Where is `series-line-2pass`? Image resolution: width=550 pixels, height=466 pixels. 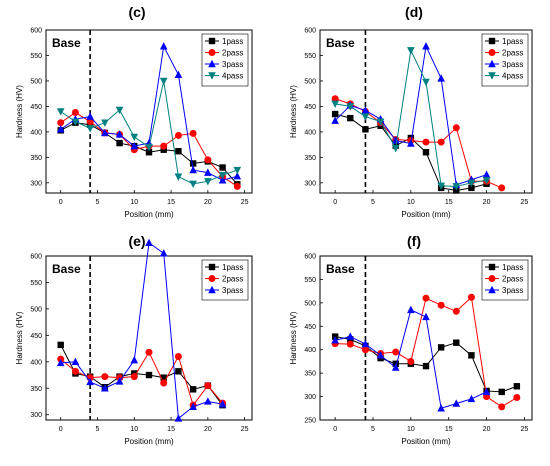 series-line-2pass is located at coordinates (141, 379).